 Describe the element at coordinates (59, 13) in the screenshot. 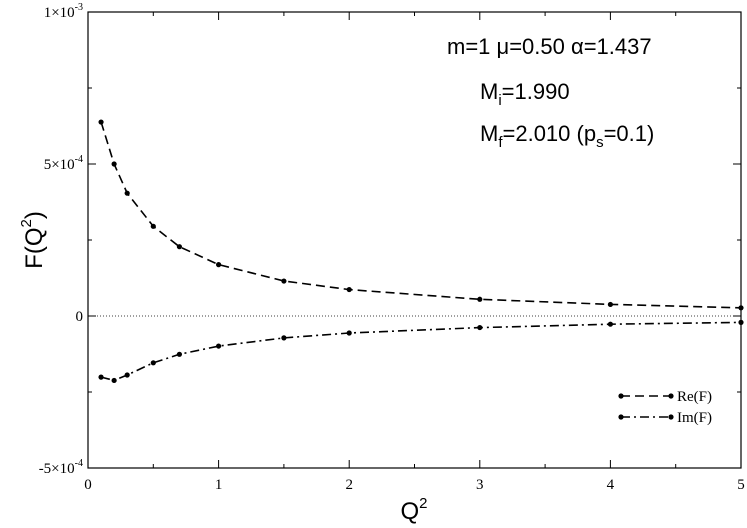

I see `y-tick-label-base: 1×10` at that location.